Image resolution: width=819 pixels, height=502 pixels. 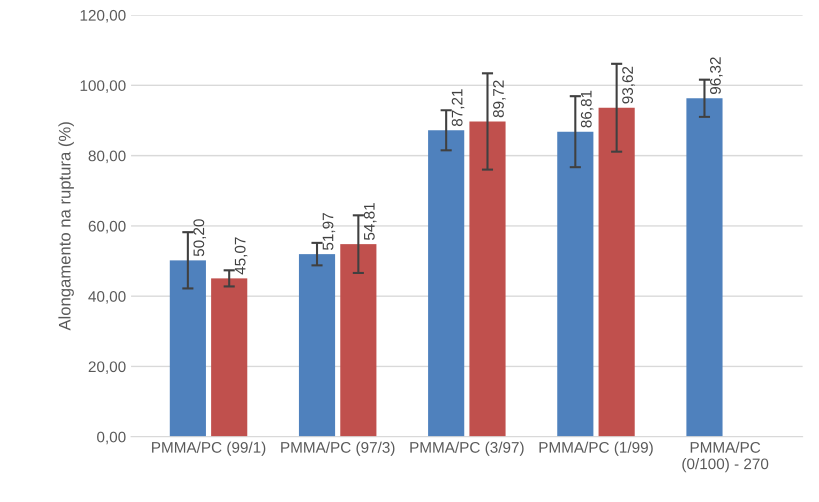 What do you see at coordinates (725, 457) in the screenshot?
I see `x-tick-label: PMMA/PC (0/100) - 270` at bounding box center [725, 457].